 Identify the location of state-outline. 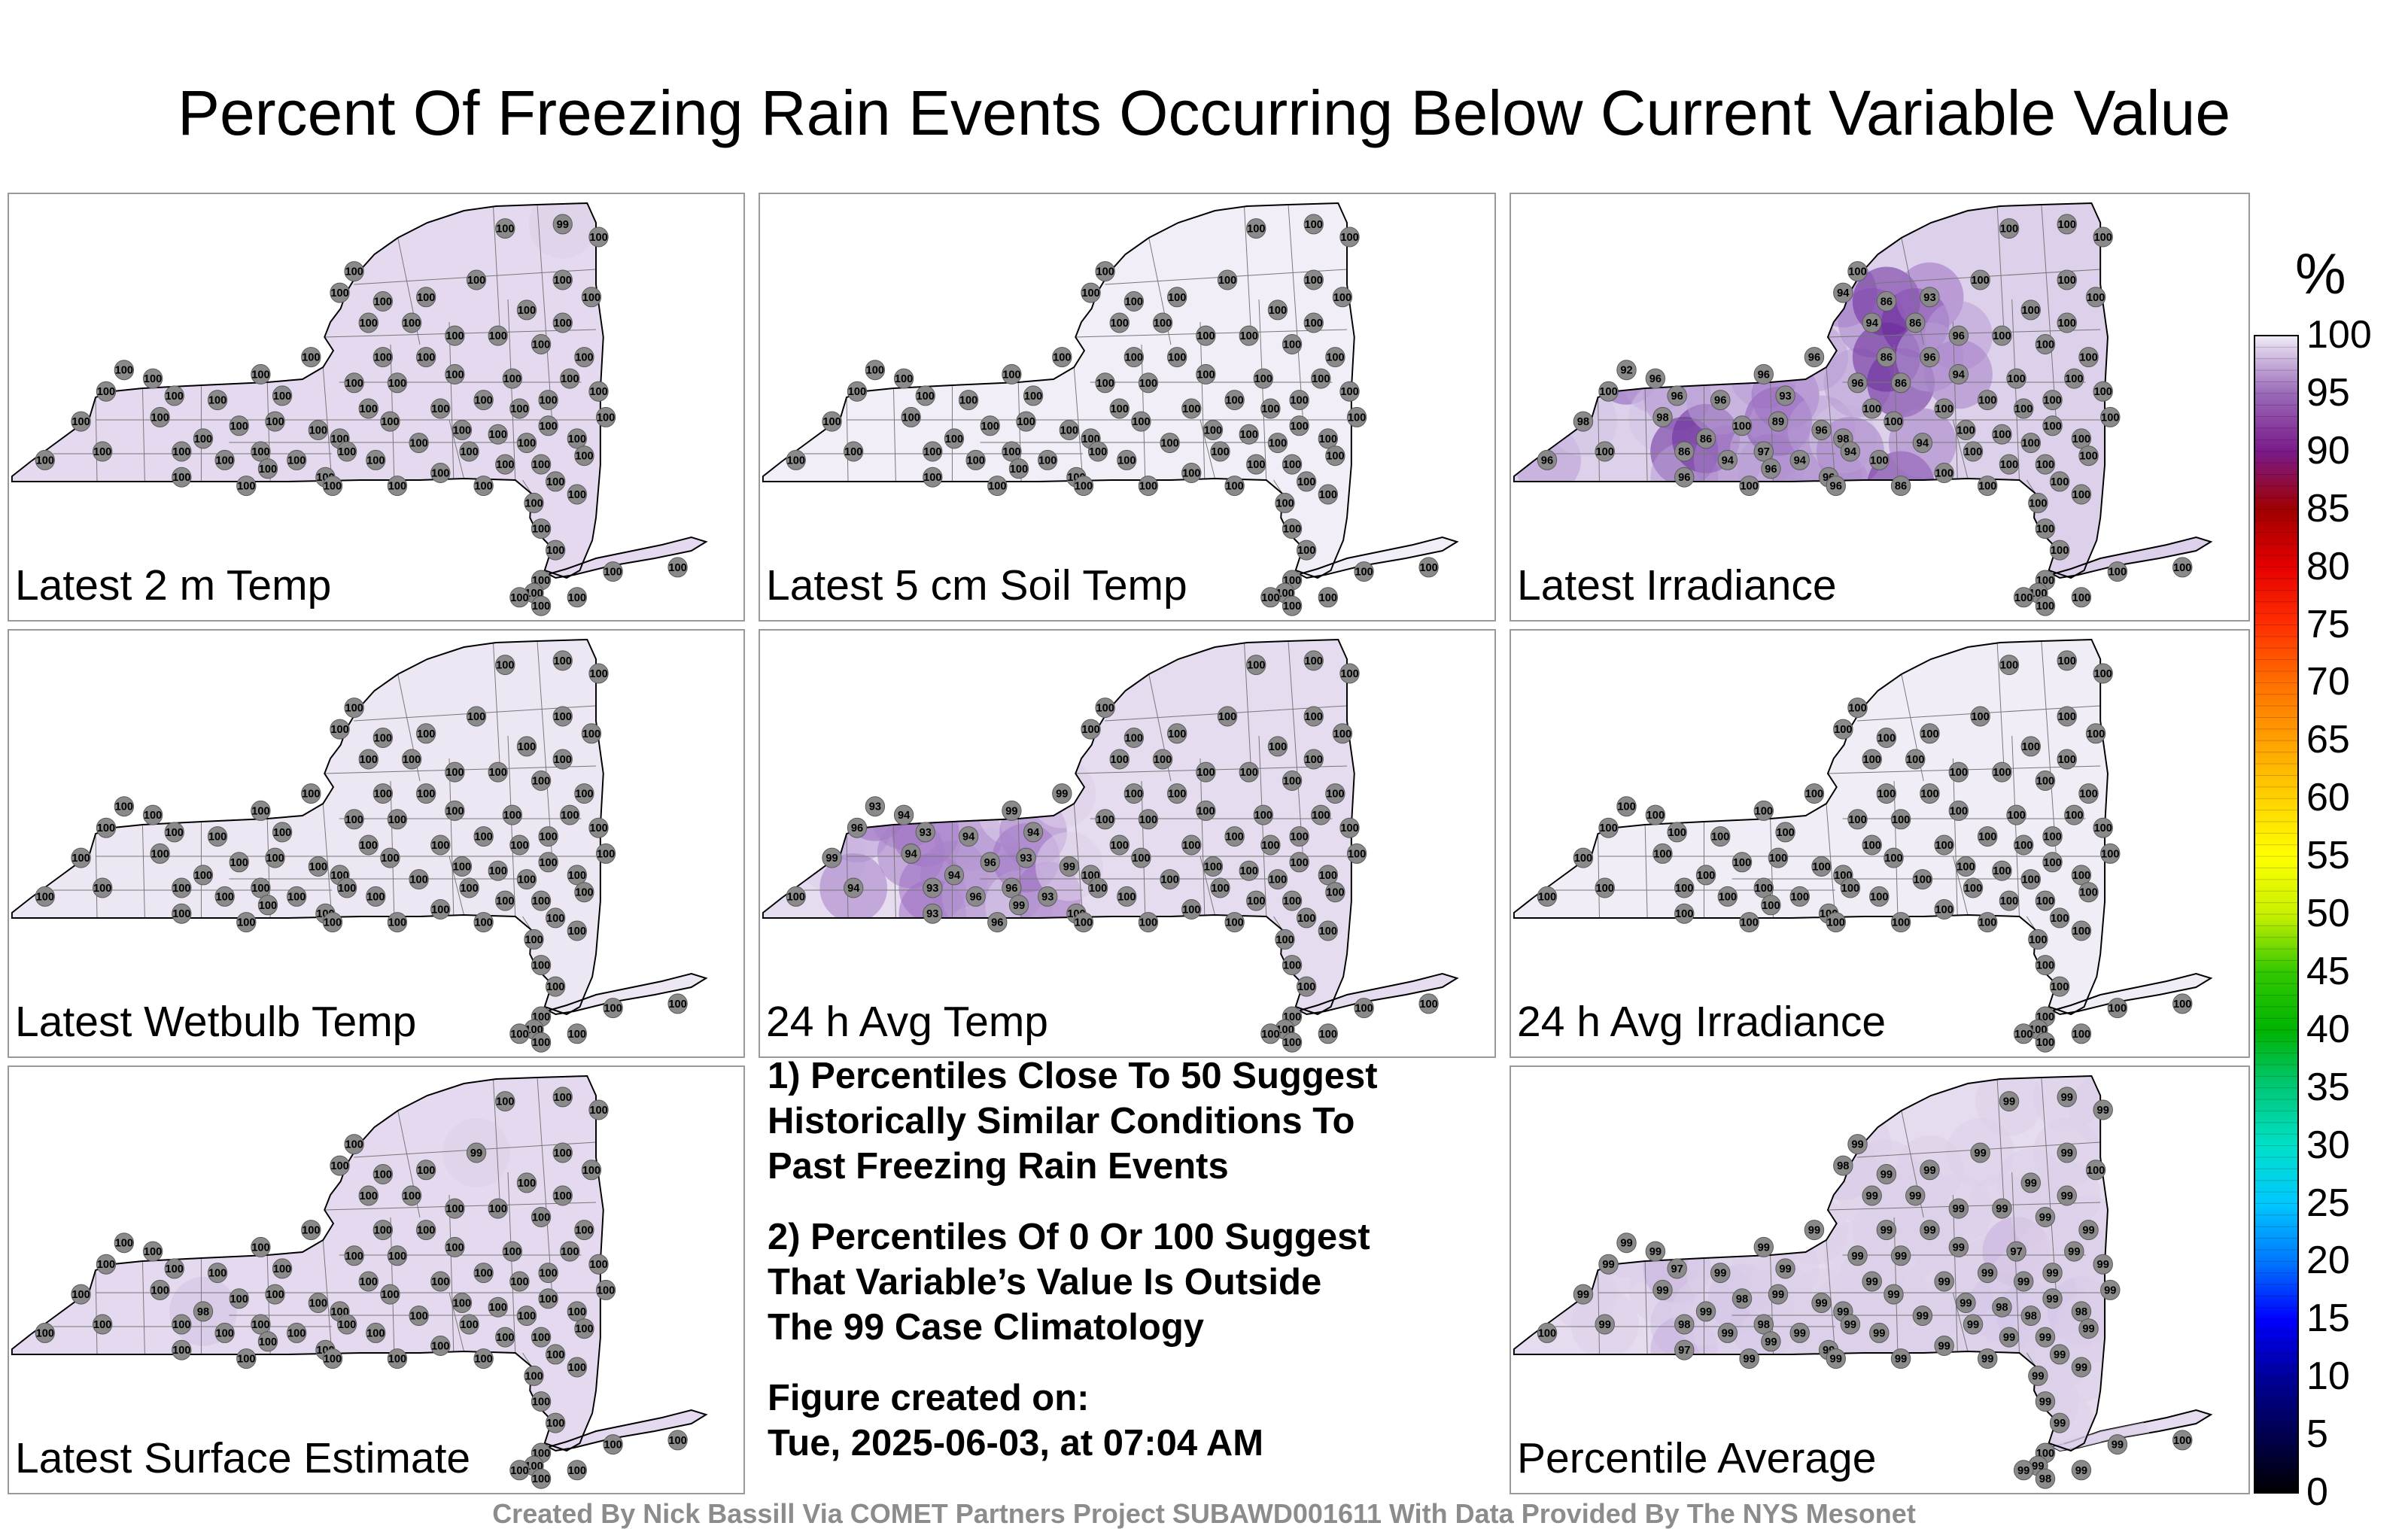
(1811, 827).